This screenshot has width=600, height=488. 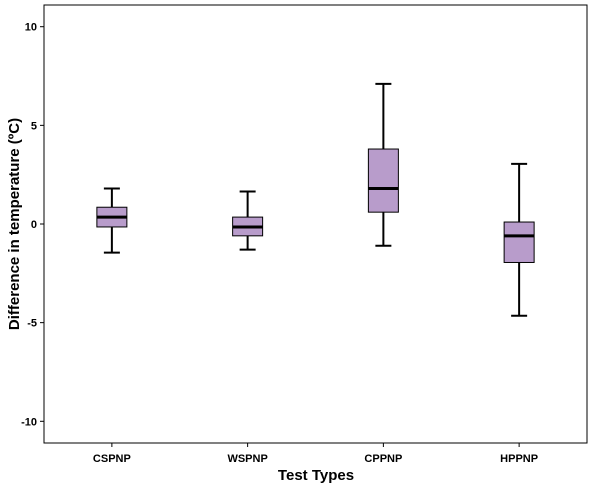 What do you see at coordinates (34, 126) in the screenshot?
I see `y-tick-label: 5` at bounding box center [34, 126].